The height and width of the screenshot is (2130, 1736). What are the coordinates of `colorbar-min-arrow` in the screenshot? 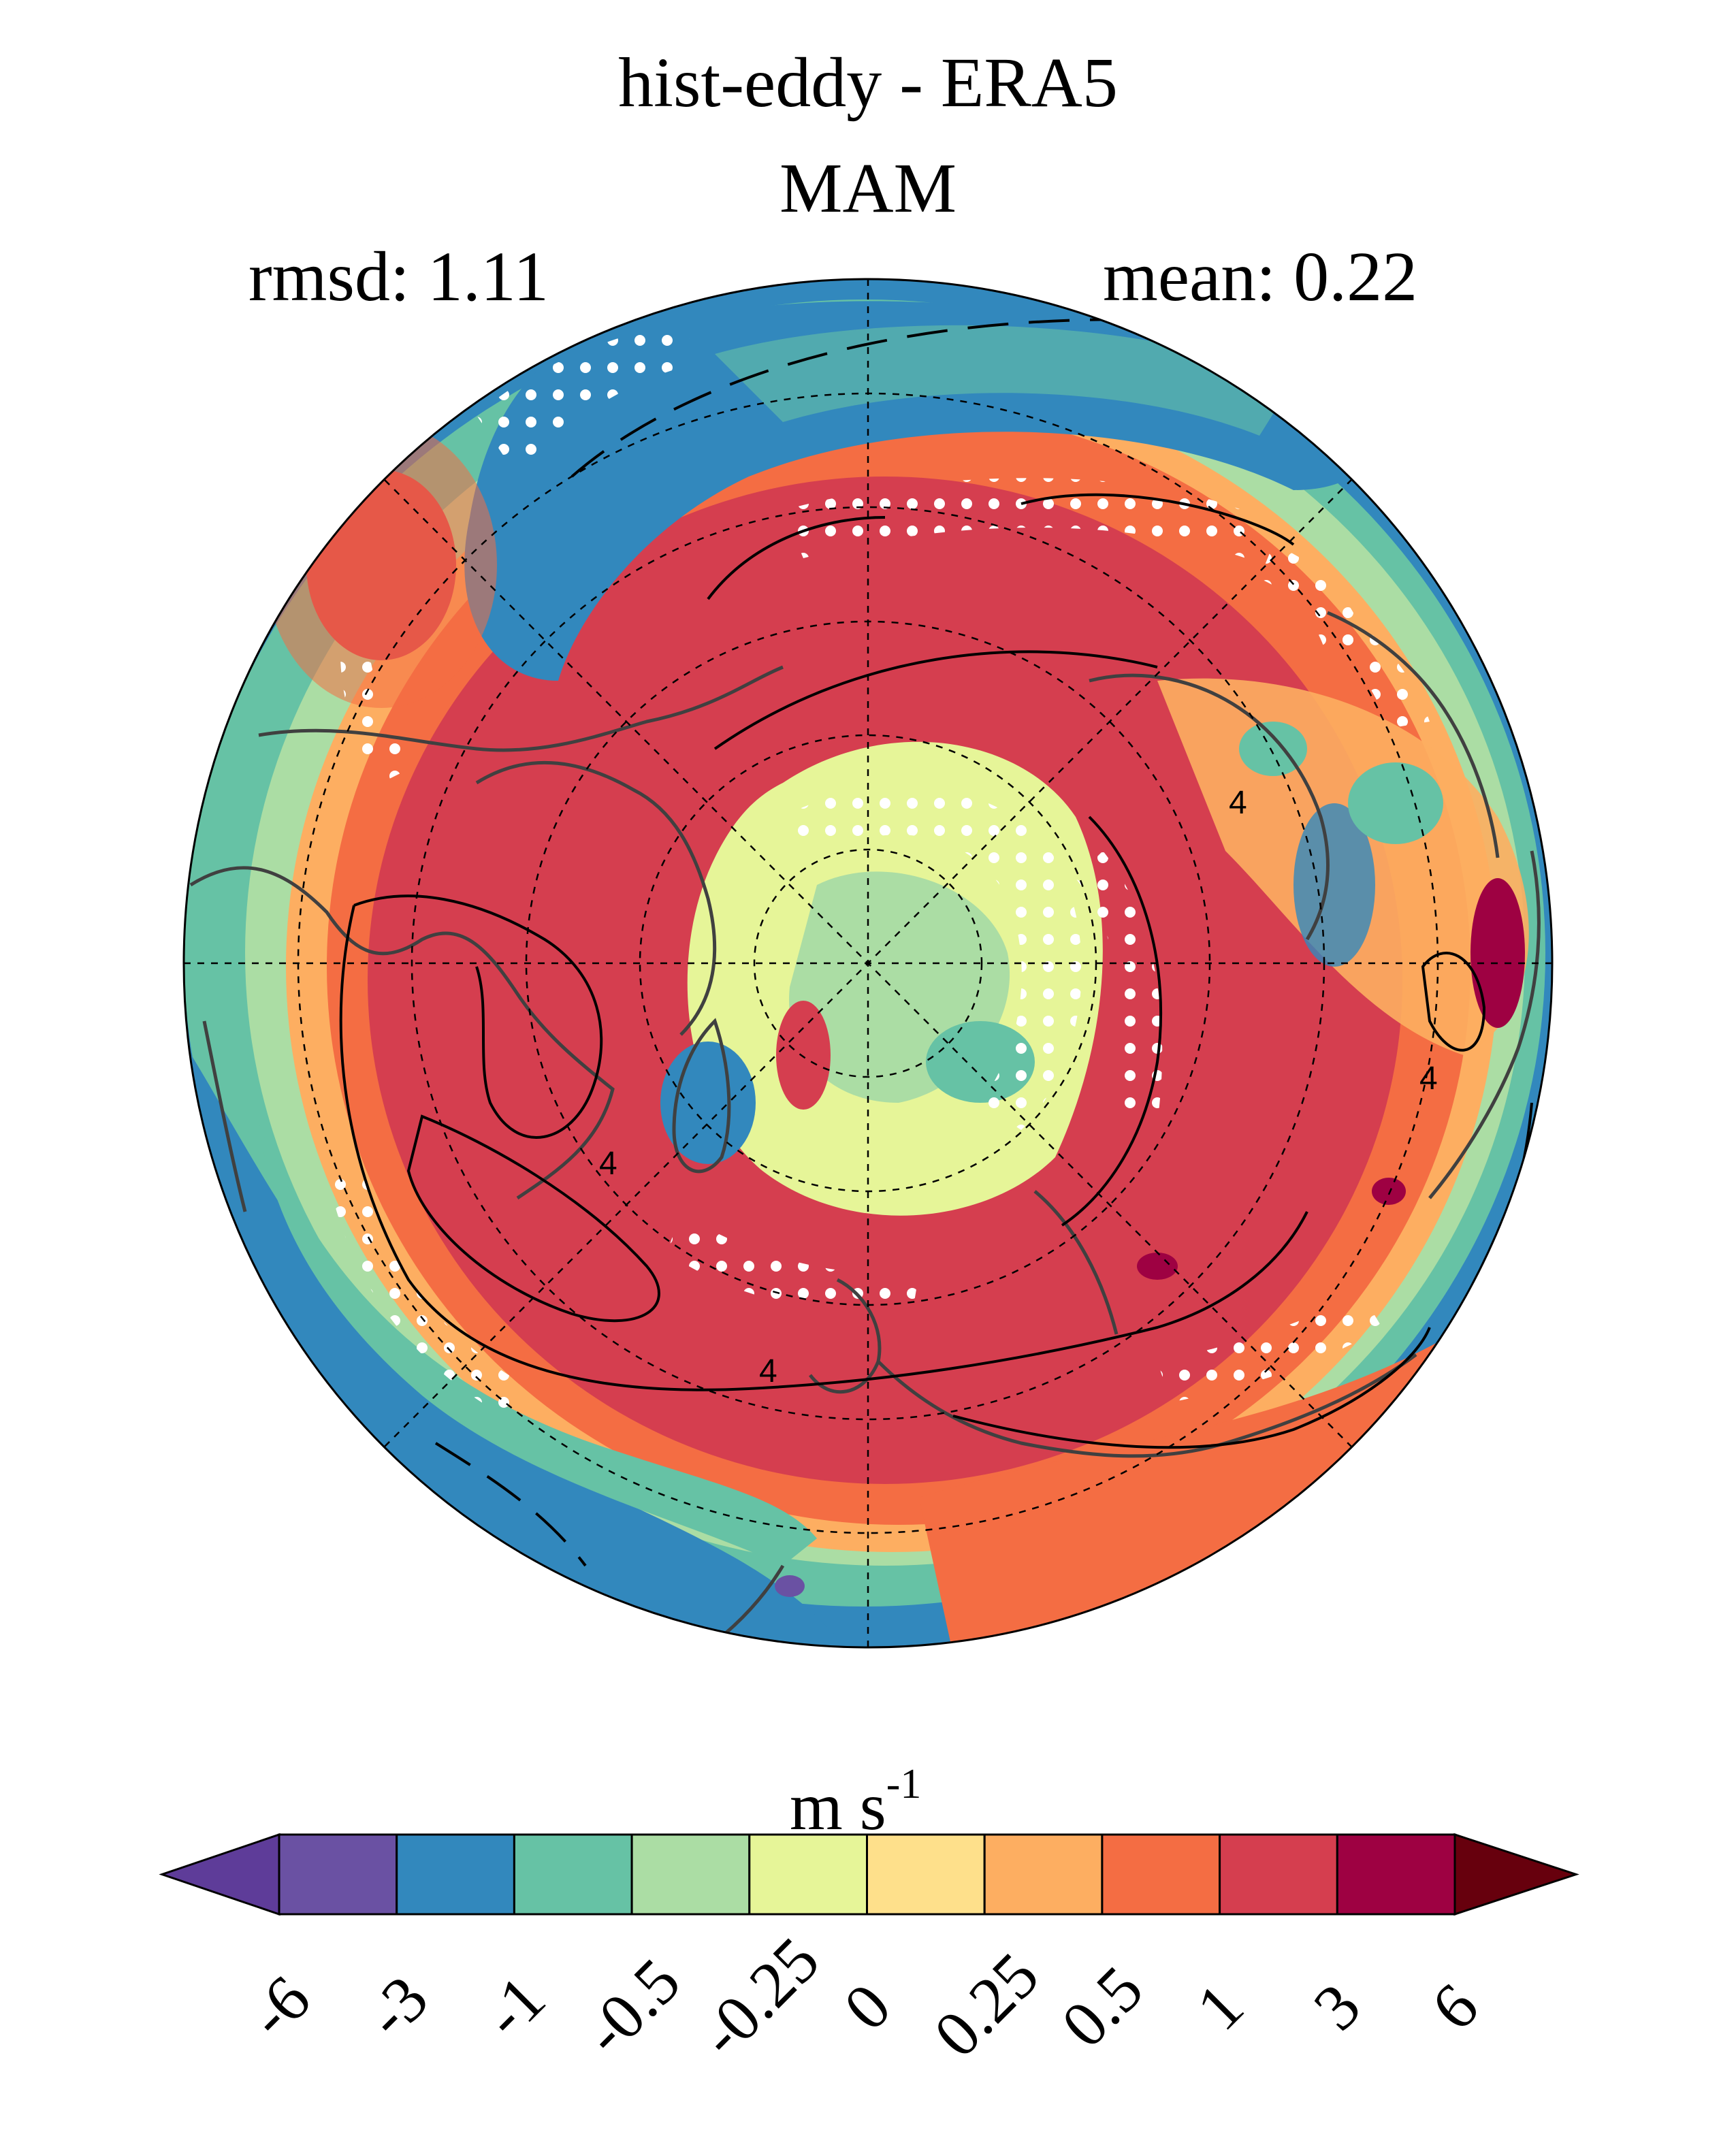 It's located at (219, 1874).